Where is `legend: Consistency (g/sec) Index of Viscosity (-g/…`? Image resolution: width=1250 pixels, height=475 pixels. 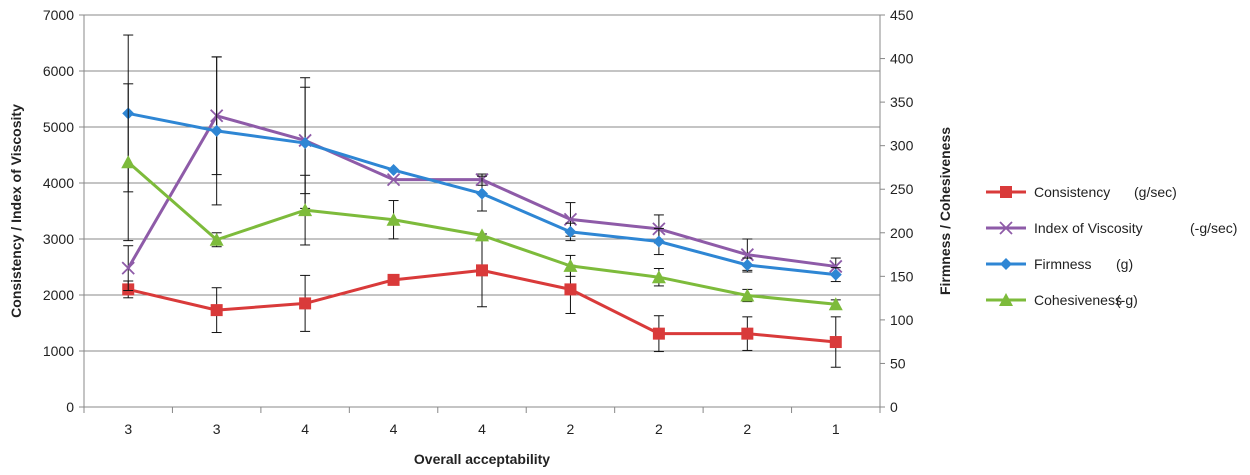
legend: Consistency (g/sec) Index of Viscosity (-g/… is located at coordinates (1111, 246).